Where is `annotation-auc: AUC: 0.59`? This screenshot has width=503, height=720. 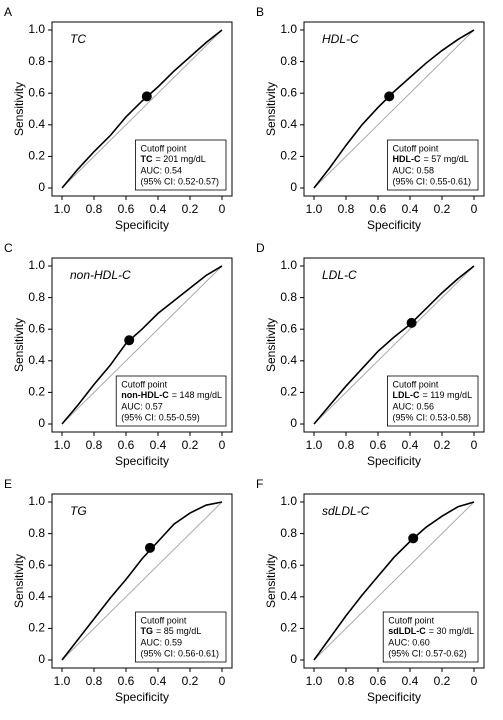 annotation-auc: AUC: 0.59 is located at coordinates (161, 642).